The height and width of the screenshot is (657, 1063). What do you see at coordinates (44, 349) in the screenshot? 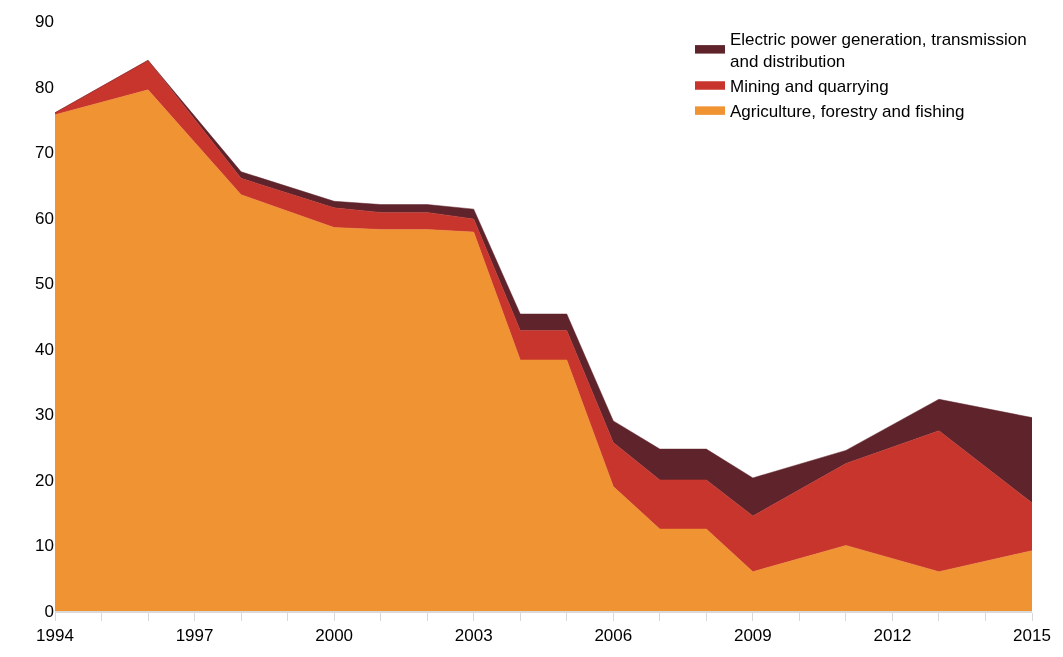
I see `y-tick-label: 40` at bounding box center [44, 349].